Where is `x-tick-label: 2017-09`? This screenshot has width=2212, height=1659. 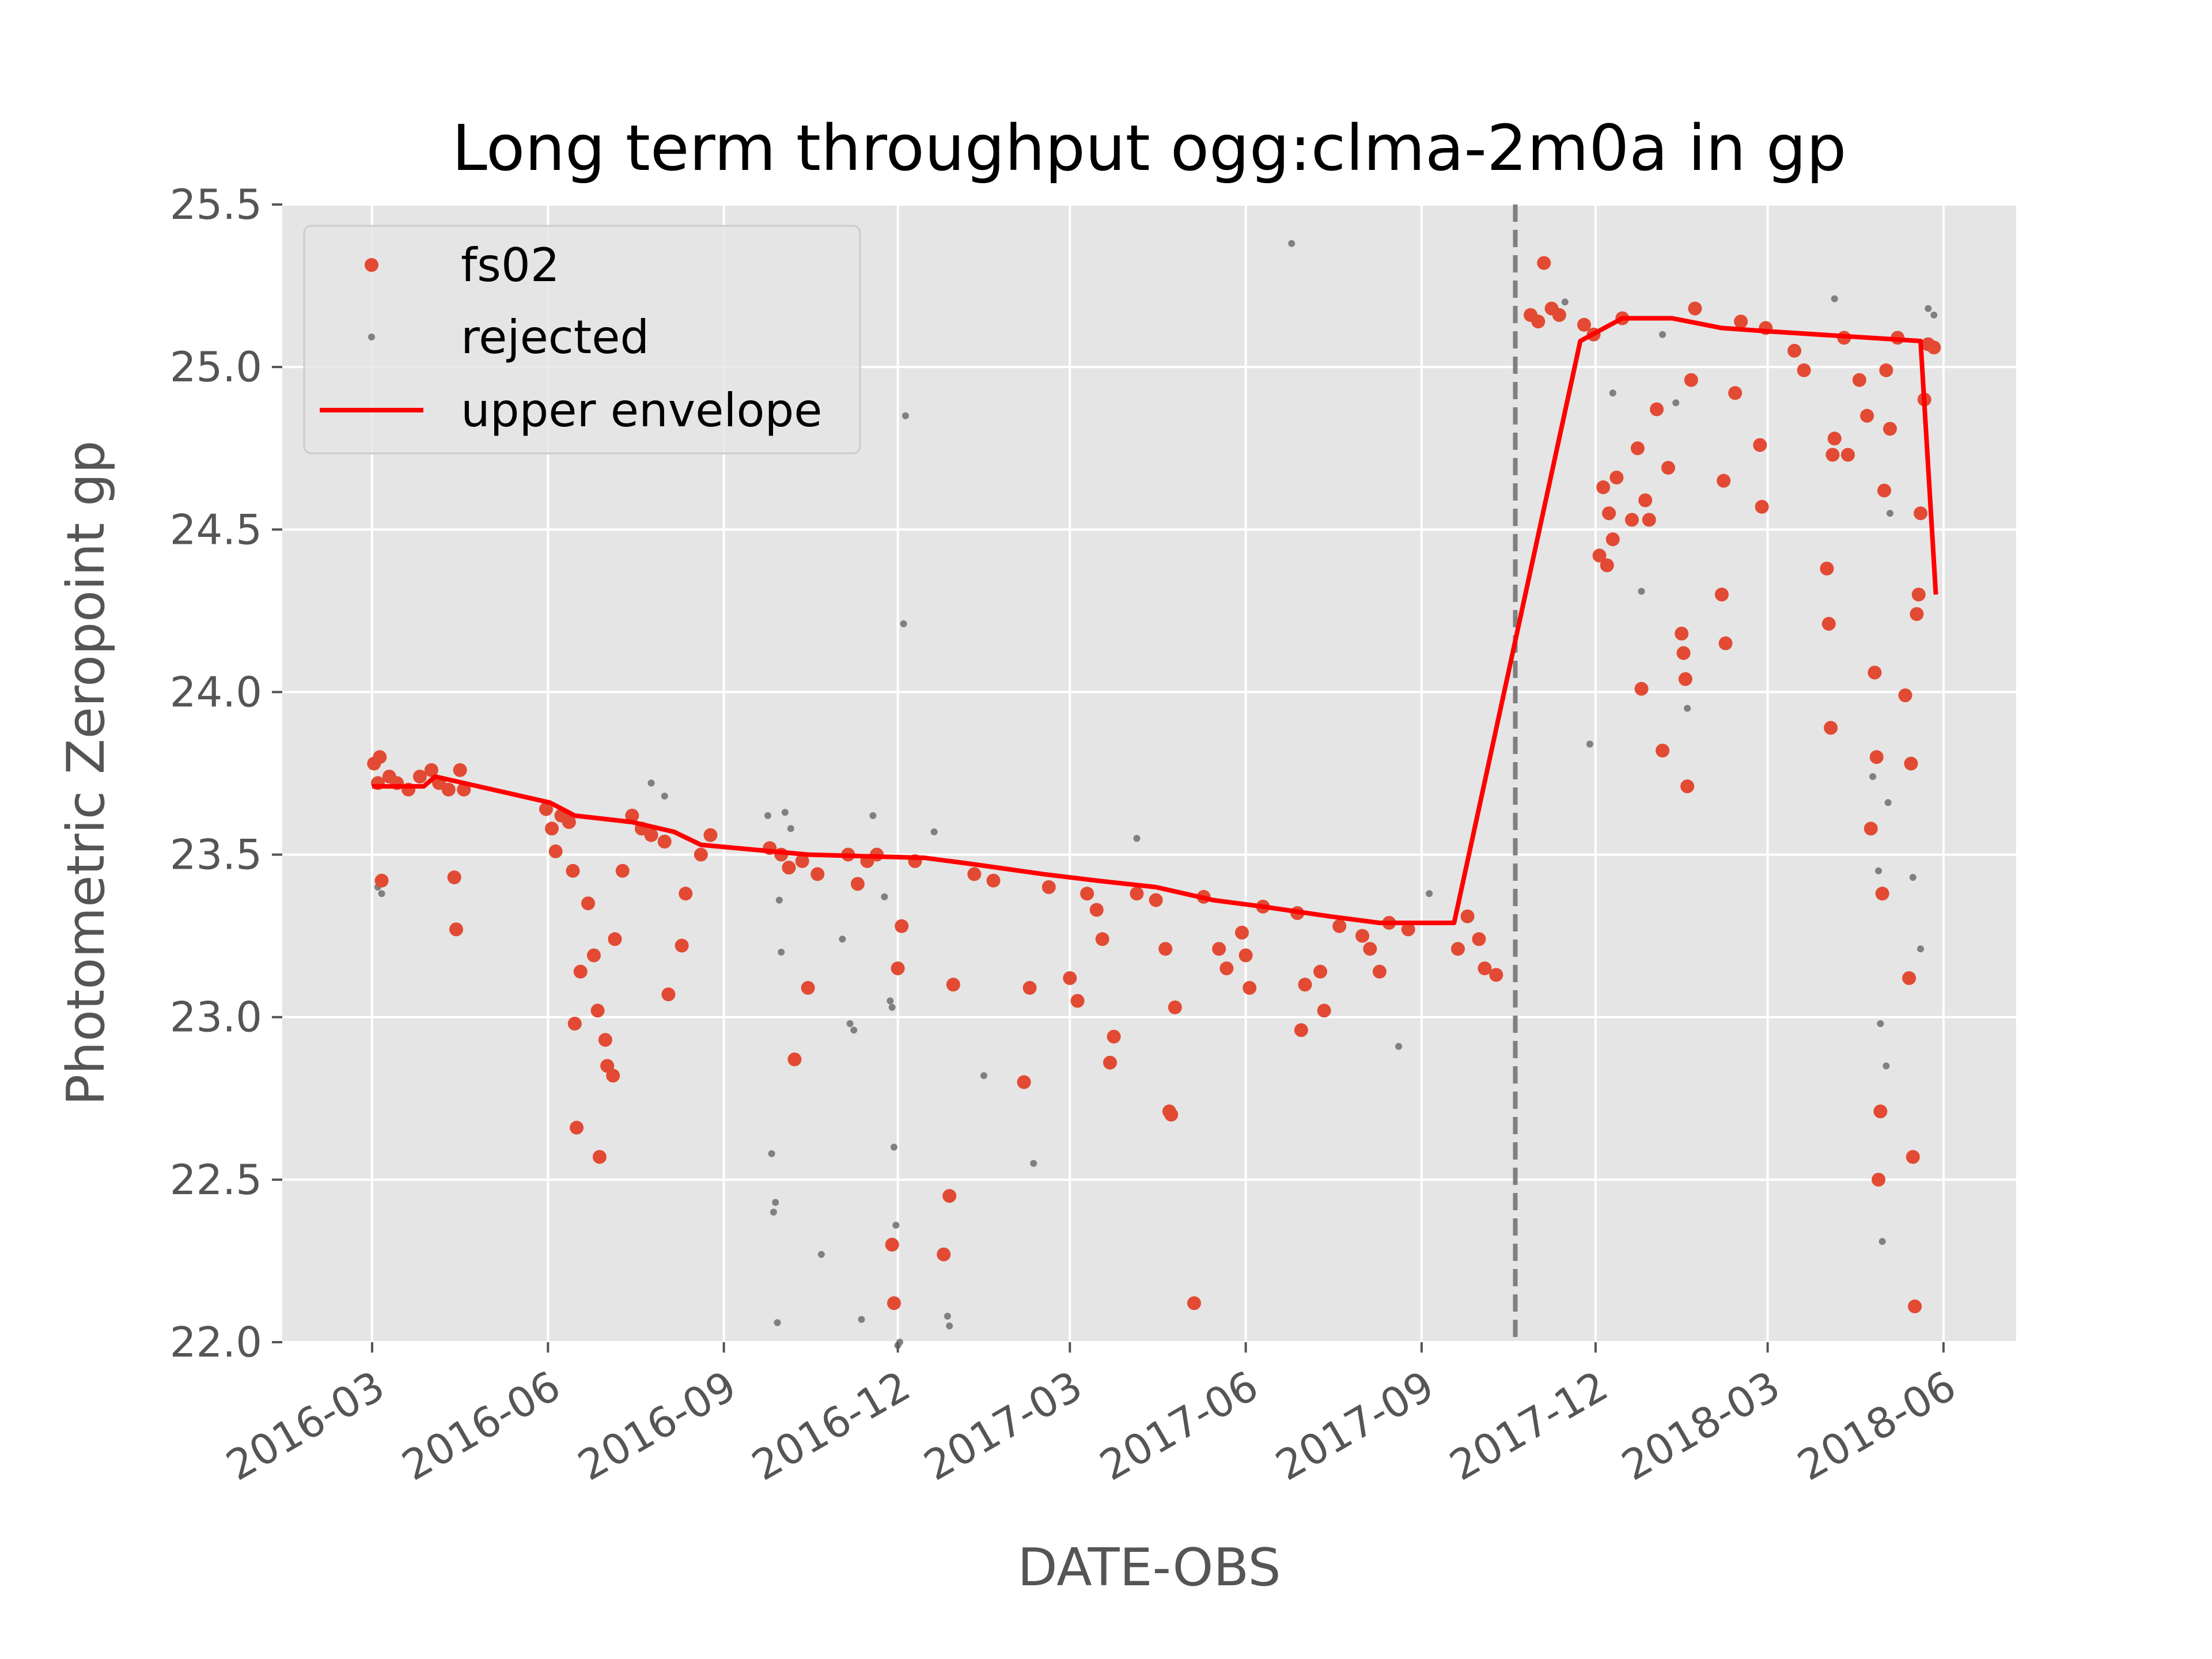 x-tick-label: 2017-09 is located at coordinates (1355, 1425).